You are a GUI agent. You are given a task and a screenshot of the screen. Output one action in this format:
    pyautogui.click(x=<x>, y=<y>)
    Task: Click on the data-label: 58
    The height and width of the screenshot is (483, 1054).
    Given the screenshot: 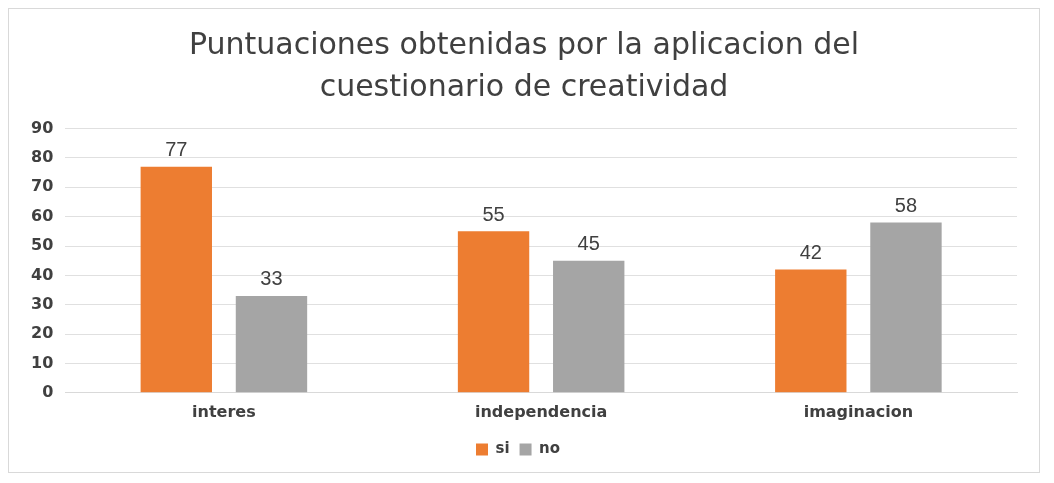 What is the action you would take?
    pyautogui.click(x=906, y=205)
    